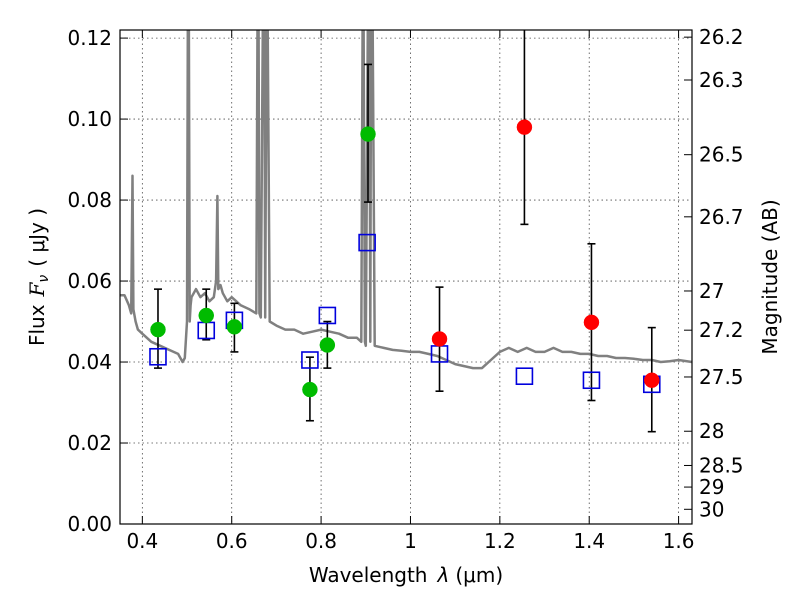 The width and height of the screenshot is (800, 600). What do you see at coordinates (589, 541) in the screenshot?
I see `x-tick-label: 1.4` at bounding box center [589, 541].